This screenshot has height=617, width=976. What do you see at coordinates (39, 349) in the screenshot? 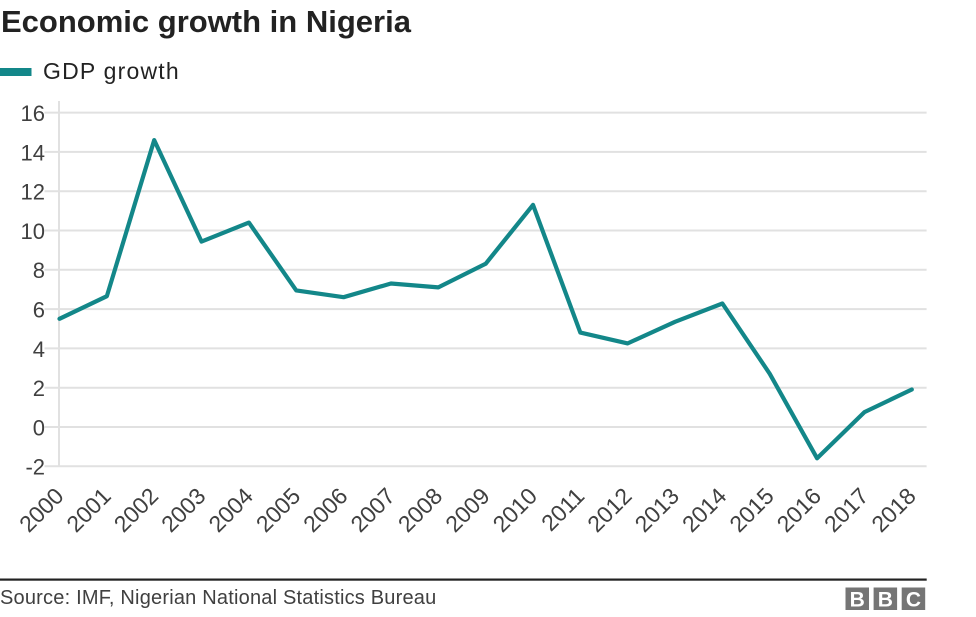
I see `svg-text: 4` at bounding box center [39, 349].